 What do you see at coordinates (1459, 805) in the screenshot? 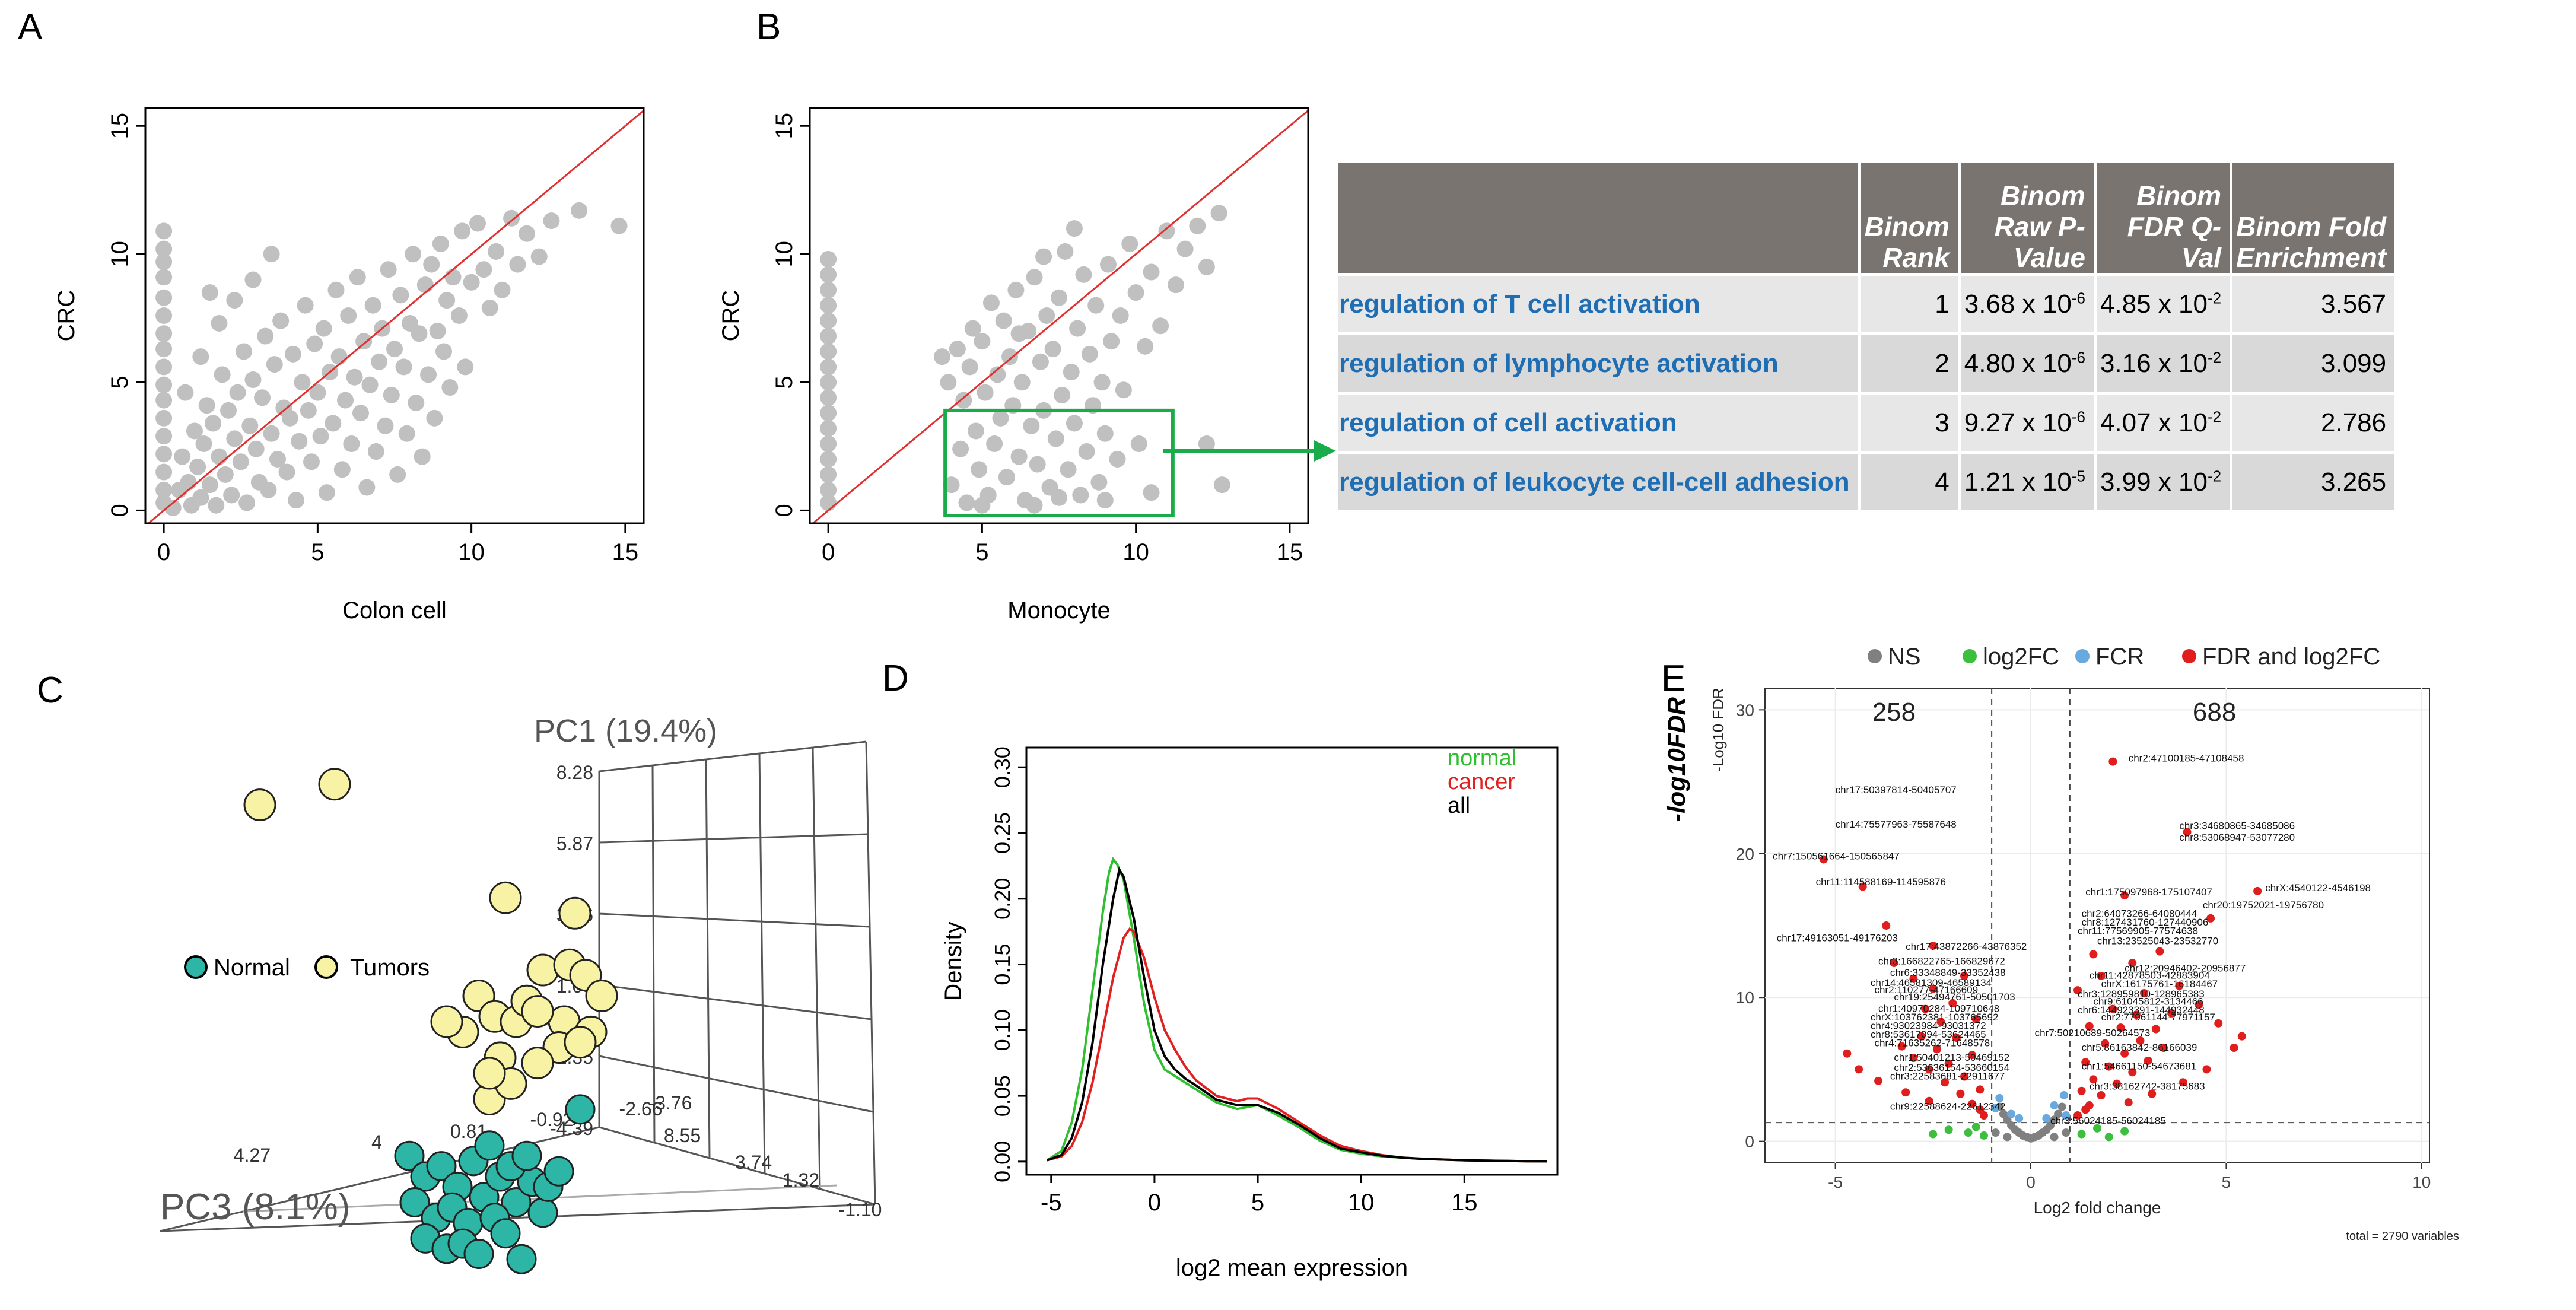
I see `legend-all: all` at bounding box center [1459, 805].